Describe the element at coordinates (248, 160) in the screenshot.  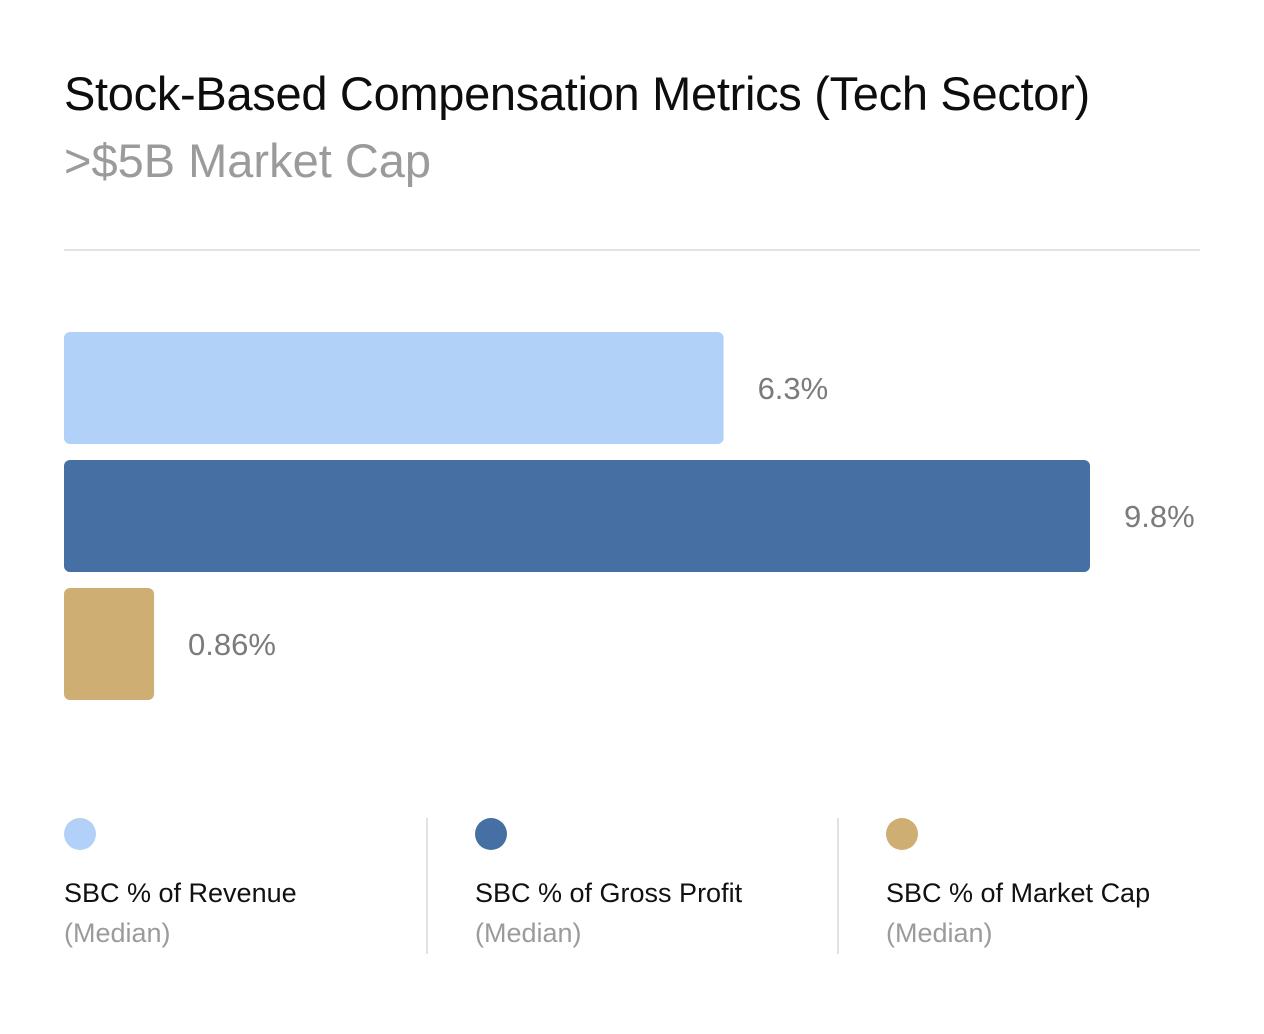
I see `chart-subtitle: >$5B Market Cap` at that location.